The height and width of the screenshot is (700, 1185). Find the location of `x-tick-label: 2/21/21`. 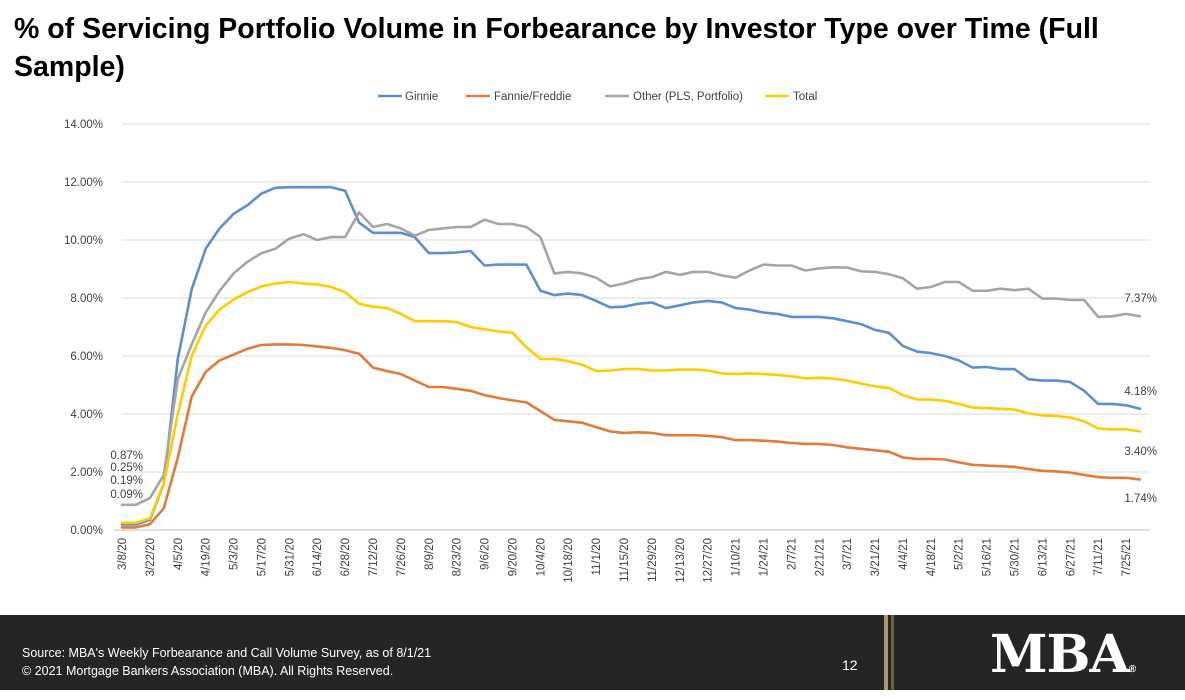

x-tick-label: 2/21/21 is located at coordinates (820, 557).